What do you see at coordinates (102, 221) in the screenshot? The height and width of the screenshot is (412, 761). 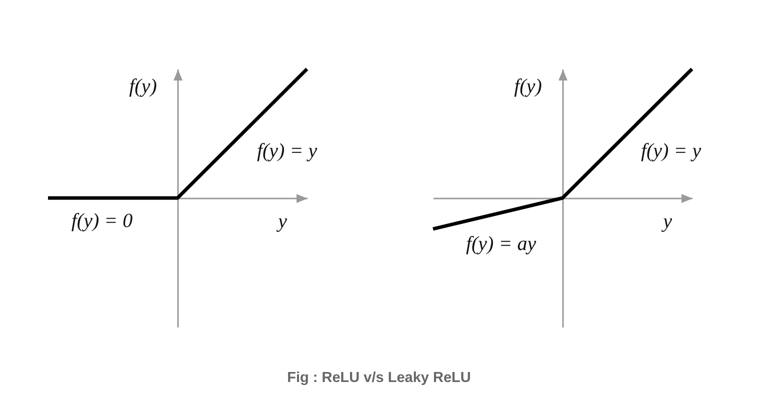 I see `text: f(y) = 0` at bounding box center [102, 221].